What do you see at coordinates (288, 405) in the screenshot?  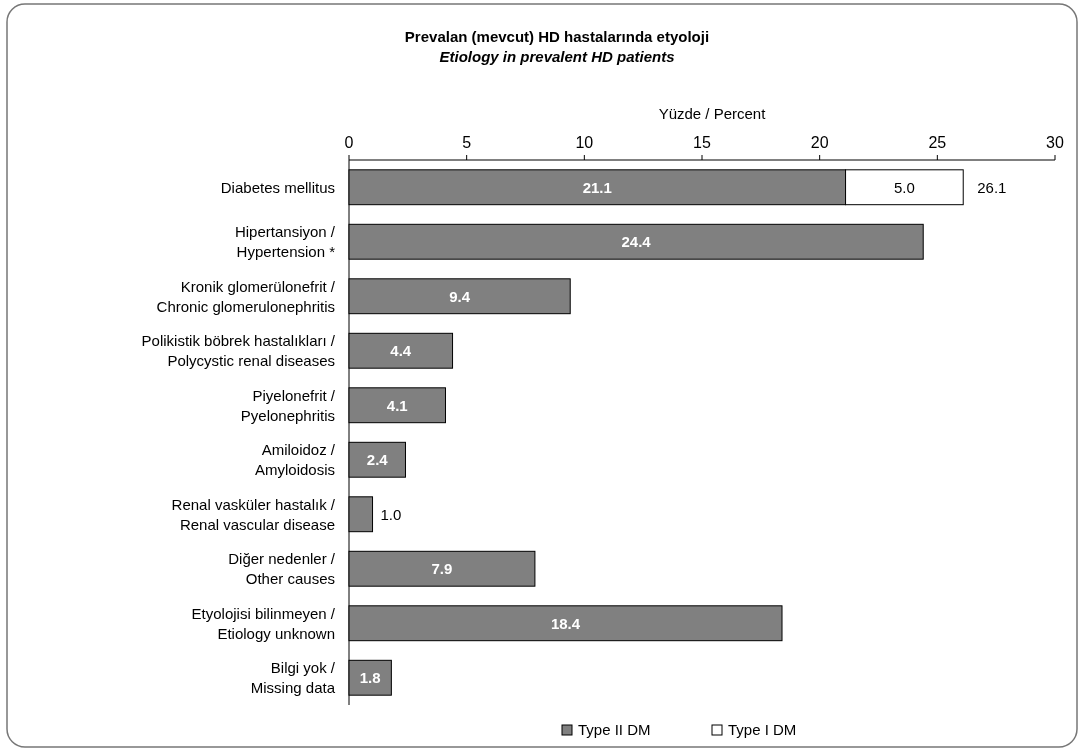 I see `y-tick-label: Piyelonefrit / Pyelonephritis` at bounding box center [288, 405].